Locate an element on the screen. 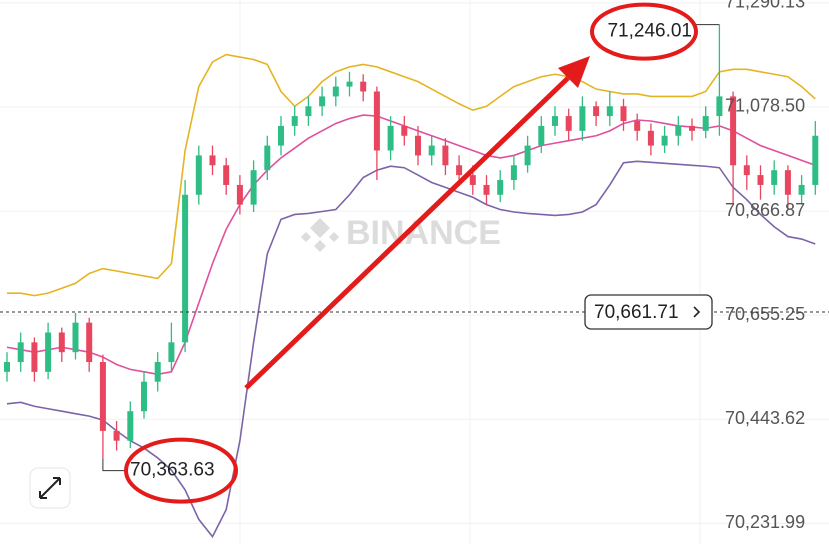 The image size is (829, 544). watermark: BINANCE is located at coordinates (401, 233).